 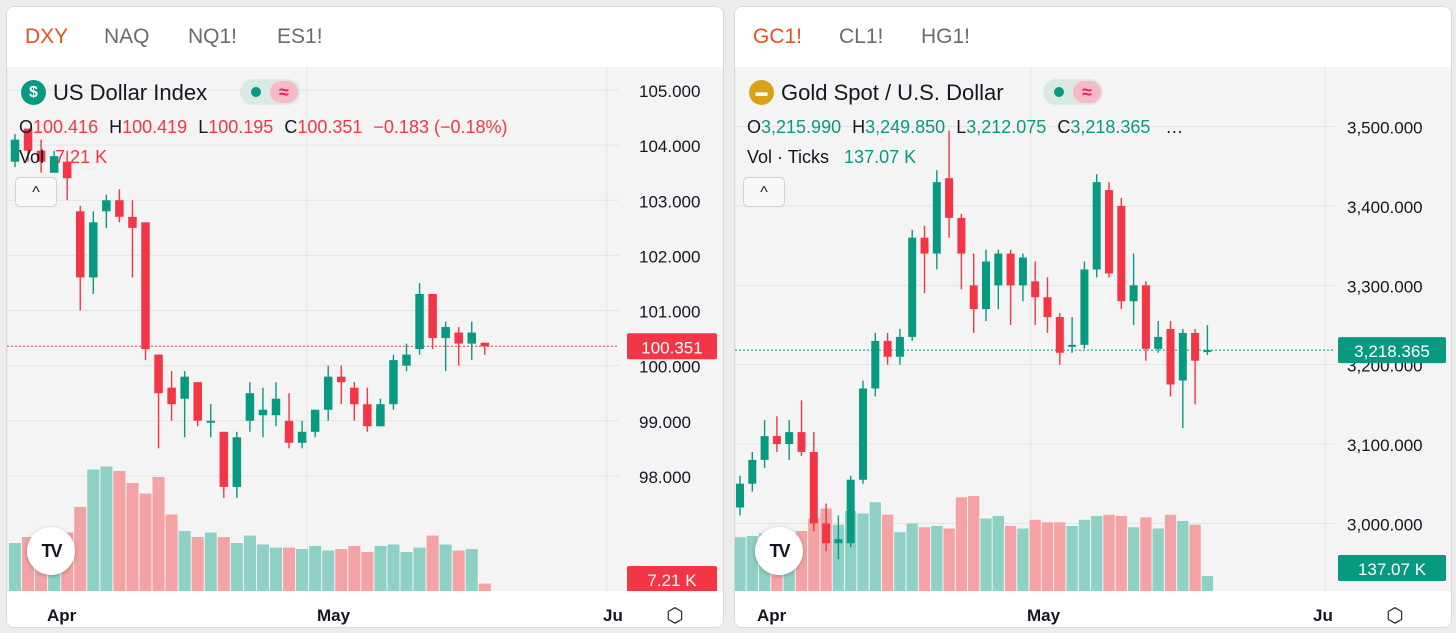 What do you see at coordinates (892, 92) in the screenshot?
I see `symbol-title: Gold Spot / U.S. Dollar` at bounding box center [892, 92].